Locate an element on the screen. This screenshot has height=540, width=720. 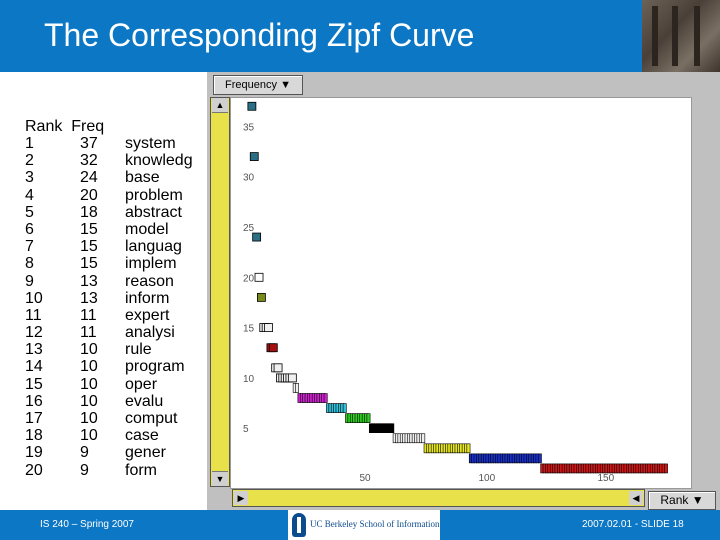
x-axis-selector-label: Rank is located at coordinates (674, 500).